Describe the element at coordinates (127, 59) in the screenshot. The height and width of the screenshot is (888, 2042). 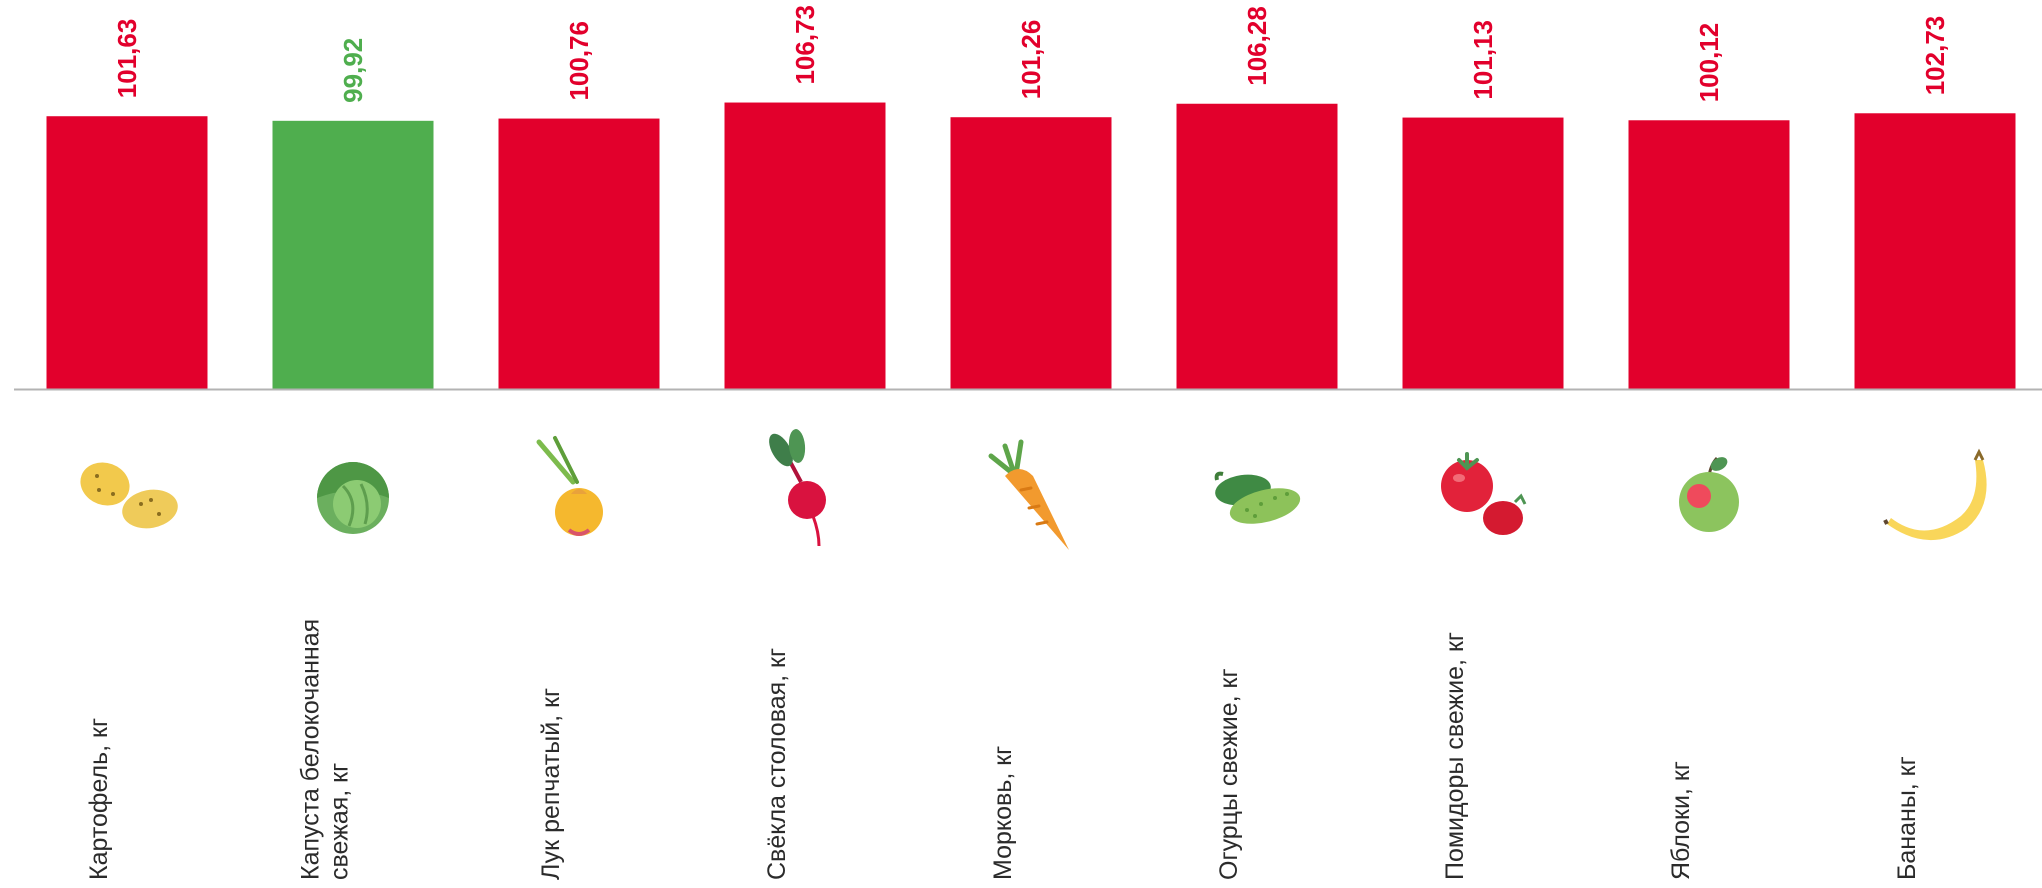
I see `value-label-1: 101,63` at that location.